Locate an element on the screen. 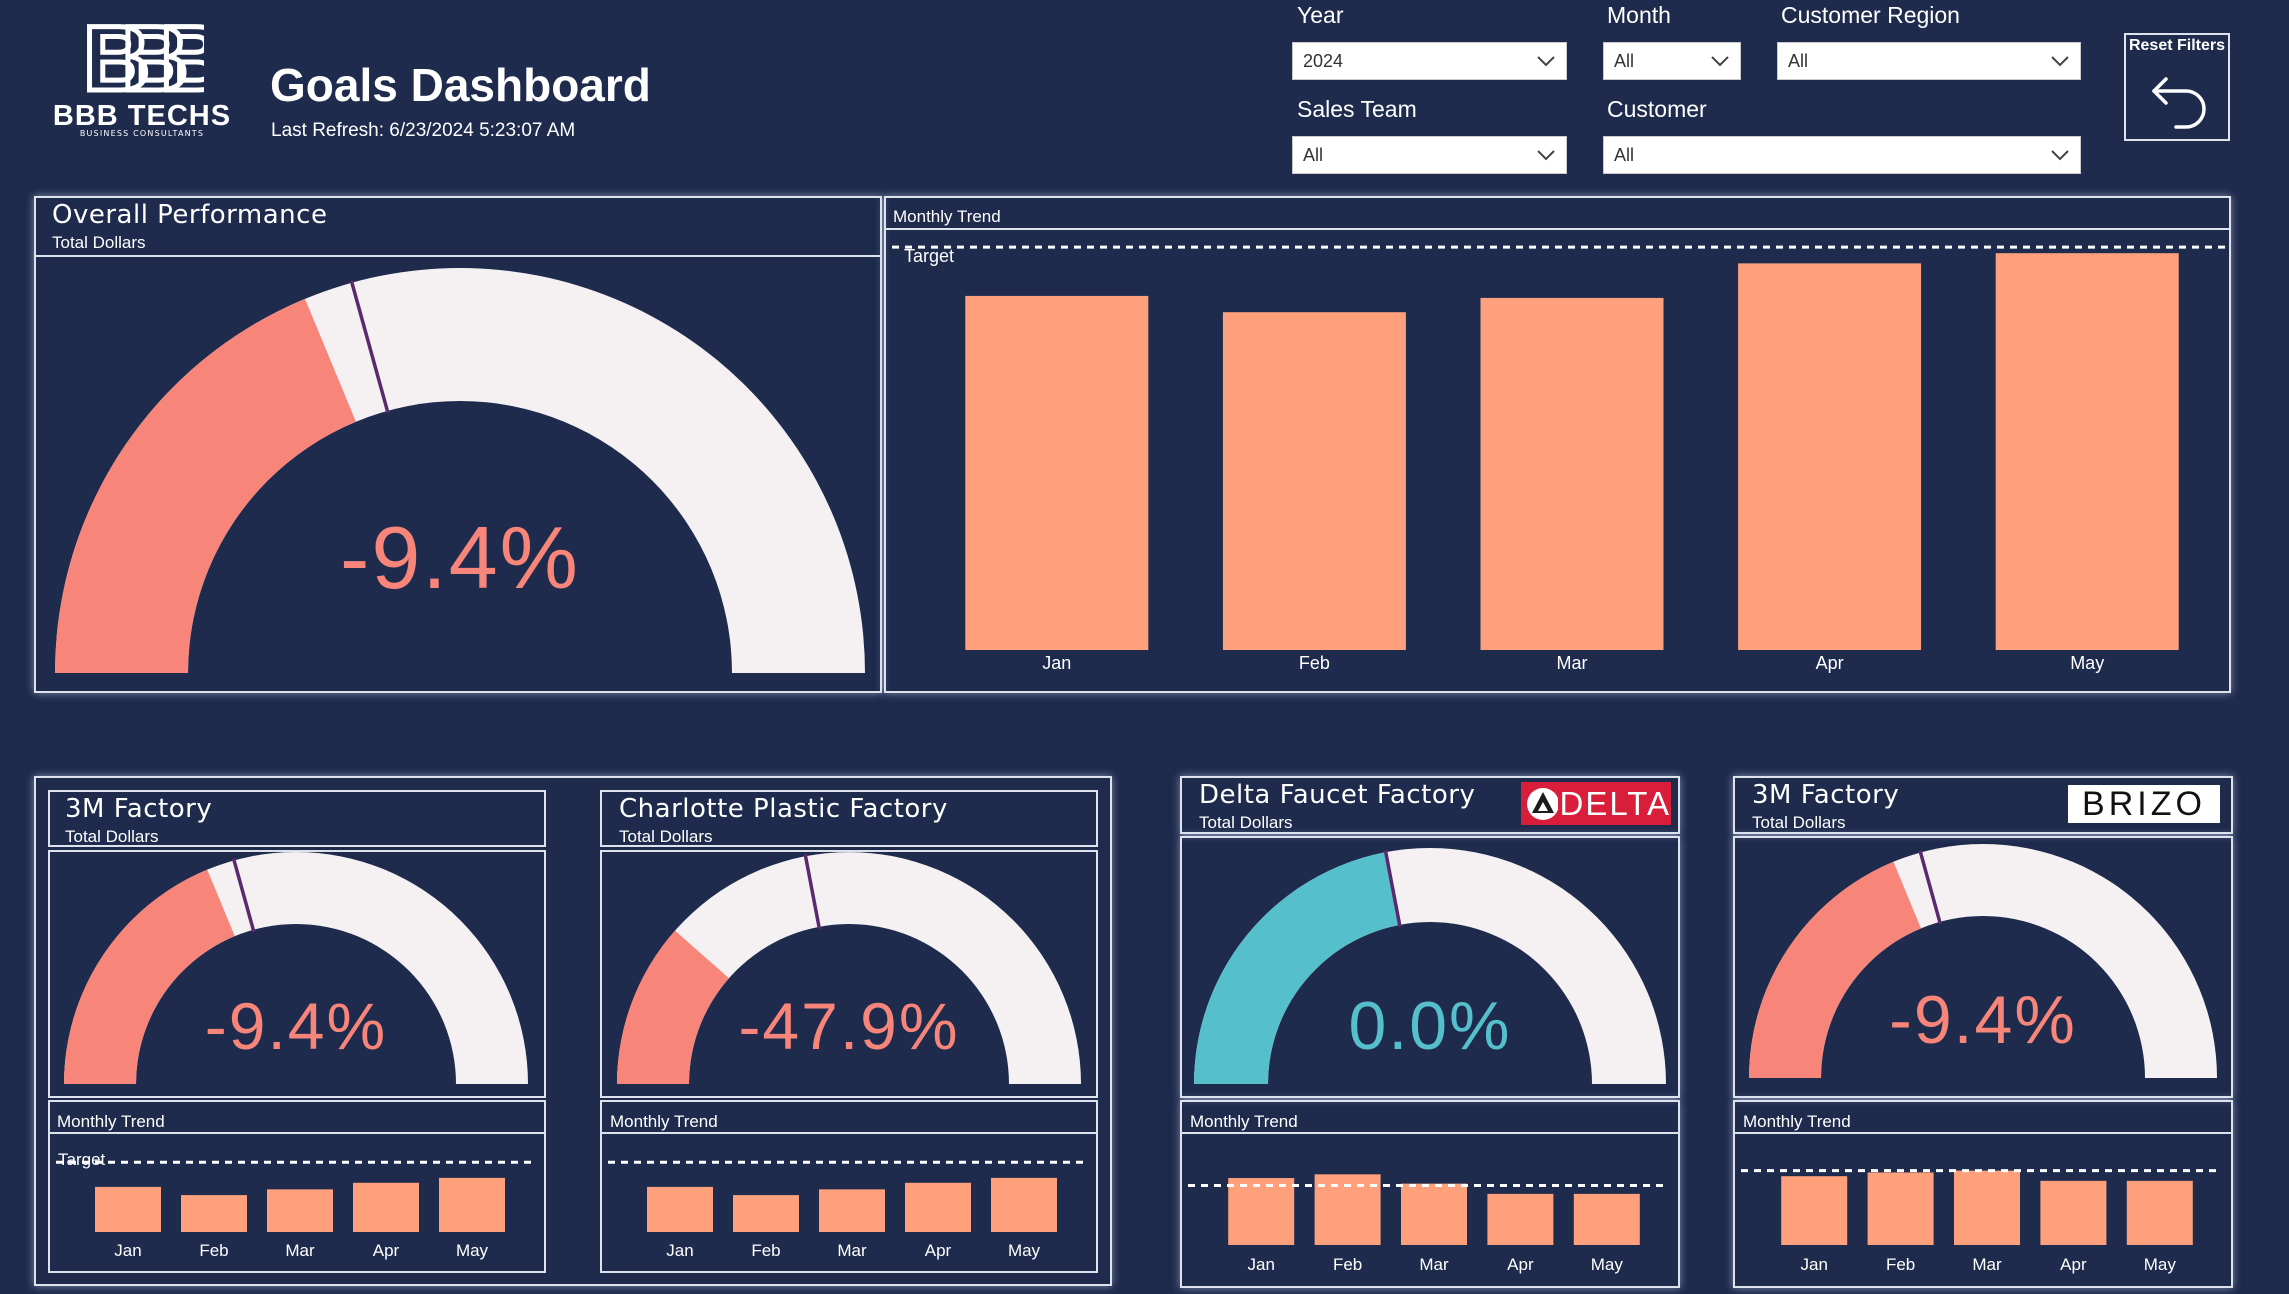 This screenshot has width=2289, height=1294. factory-2-gauge-card is located at coordinates (849, 974).